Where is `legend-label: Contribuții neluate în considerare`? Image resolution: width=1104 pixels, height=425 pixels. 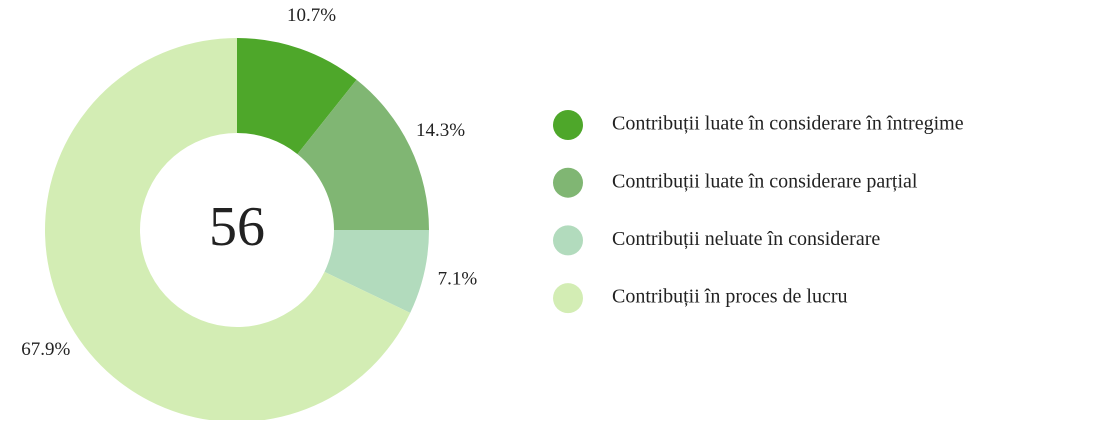 legend-label: Contribuții neluate în considerare is located at coordinates (746, 239).